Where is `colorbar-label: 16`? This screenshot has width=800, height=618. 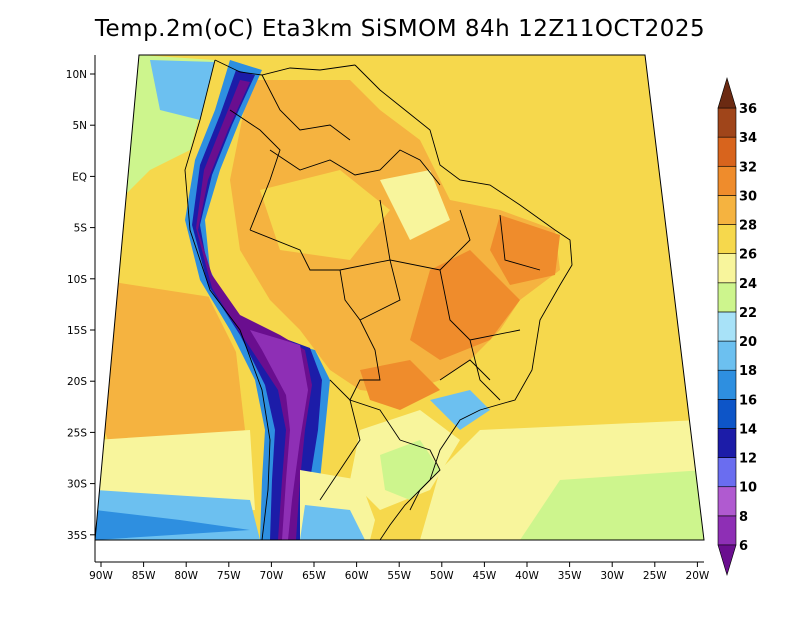 colorbar-label: 16 is located at coordinates (748, 400).